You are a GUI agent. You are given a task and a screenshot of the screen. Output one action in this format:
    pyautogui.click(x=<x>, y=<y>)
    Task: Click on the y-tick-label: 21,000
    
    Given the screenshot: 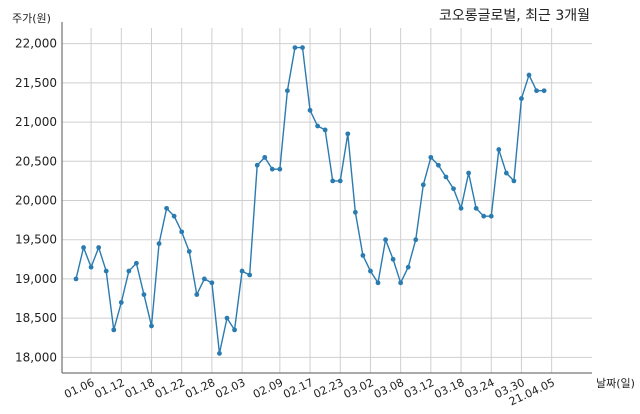 What is the action you would take?
    pyautogui.click(x=36, y=122)
    